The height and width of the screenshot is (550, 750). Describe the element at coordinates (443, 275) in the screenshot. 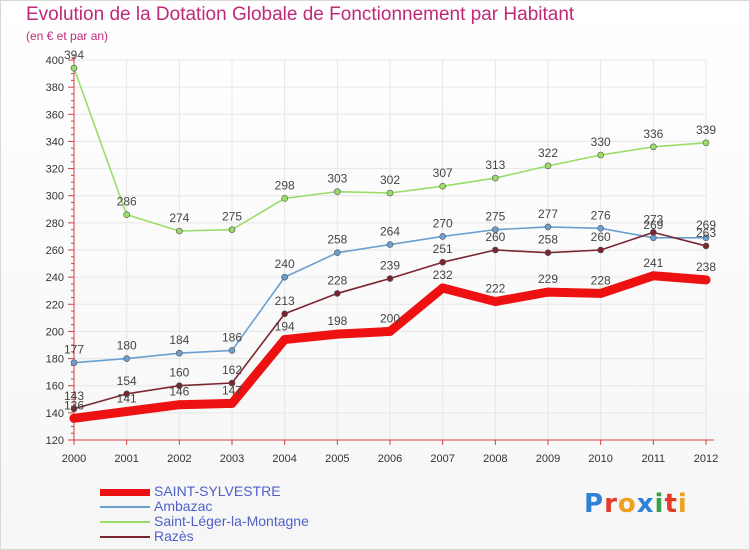

I see `data-label: 232` at that location.